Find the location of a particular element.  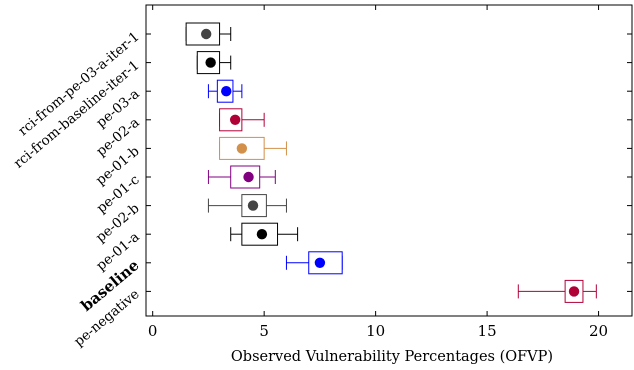

box is located at coordinates (325, 263).